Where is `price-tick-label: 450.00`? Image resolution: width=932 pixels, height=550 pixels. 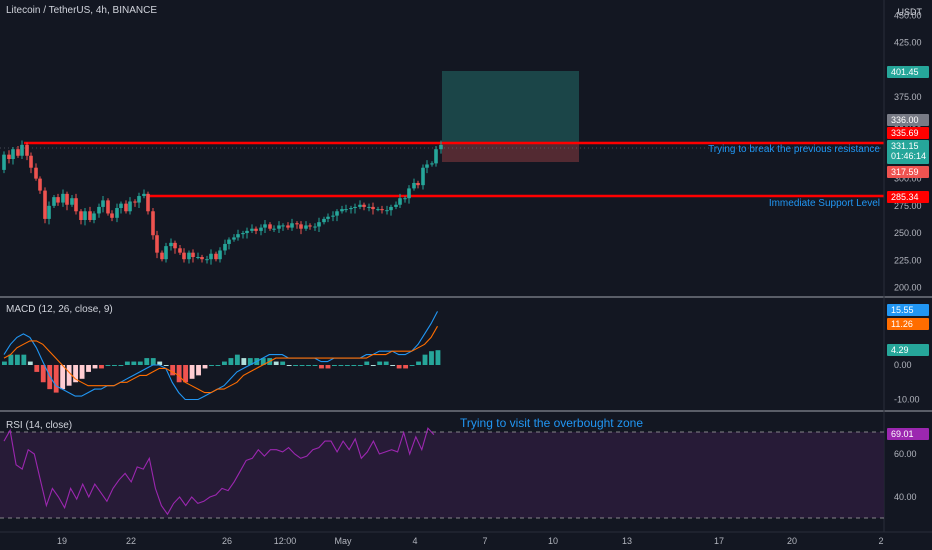
price-tick-label: 450.00 is located at coordinates (908, 15).